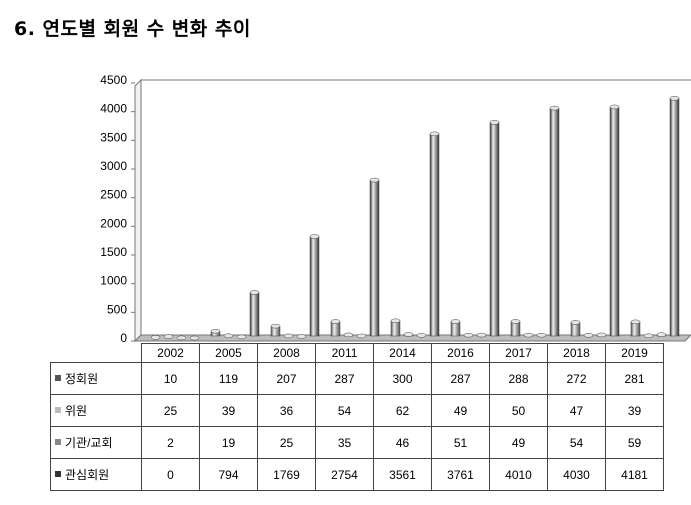 This screenshot has width=691, height=505. I want to click on series-label: 기관/교회, so click(96, 442).